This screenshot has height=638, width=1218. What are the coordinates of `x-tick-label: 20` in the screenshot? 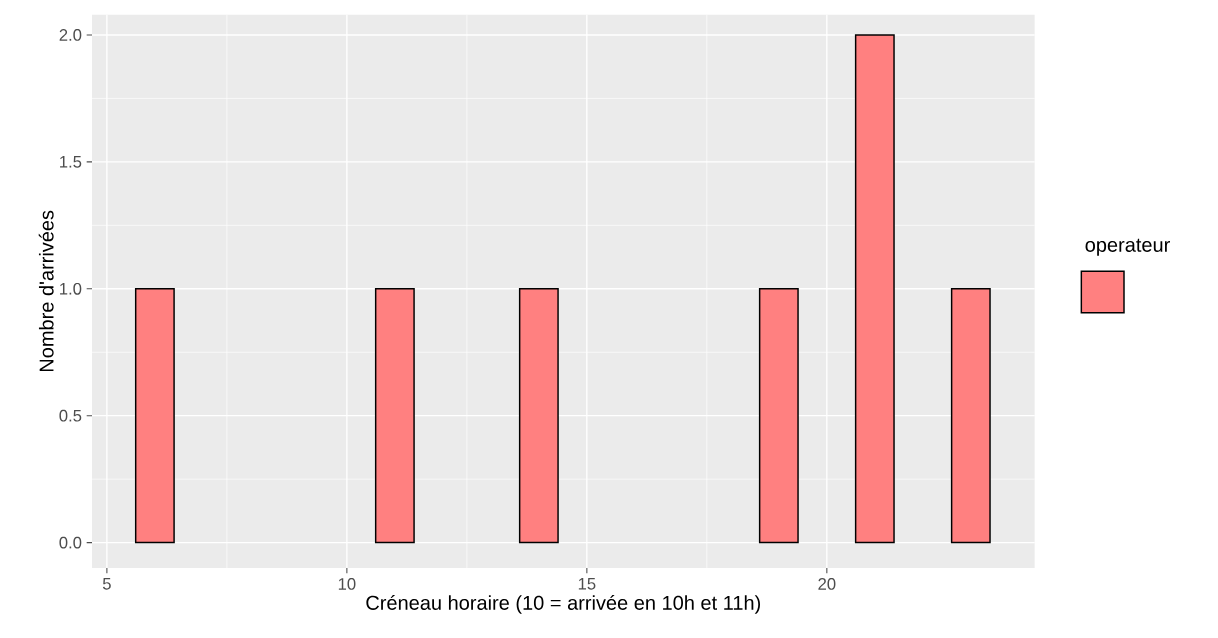 It's located at (827, 584).